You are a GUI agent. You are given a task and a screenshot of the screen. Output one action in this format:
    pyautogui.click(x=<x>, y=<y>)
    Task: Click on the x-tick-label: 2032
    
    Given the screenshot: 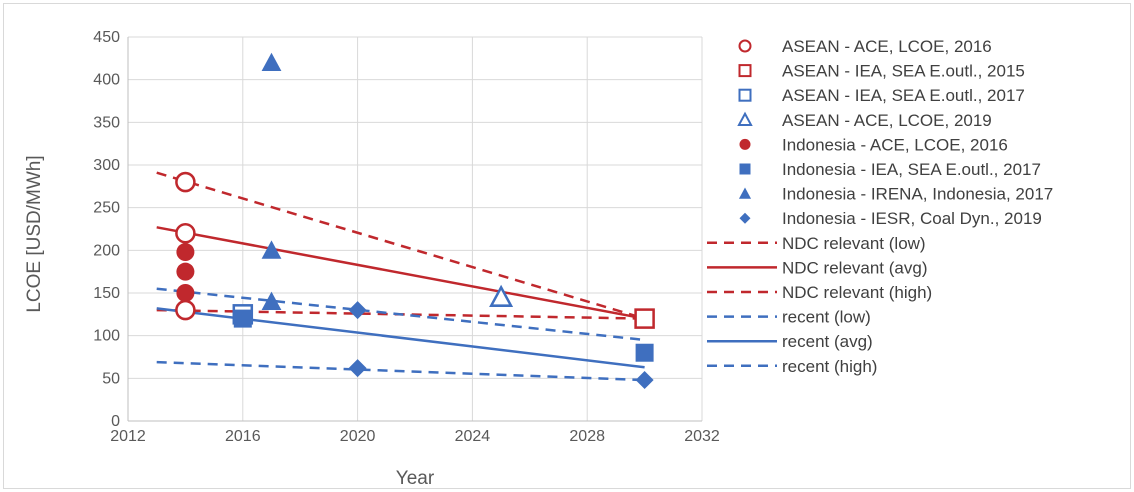 What is the action you would take?
    pyautogui.click(x=702, y=436)
    